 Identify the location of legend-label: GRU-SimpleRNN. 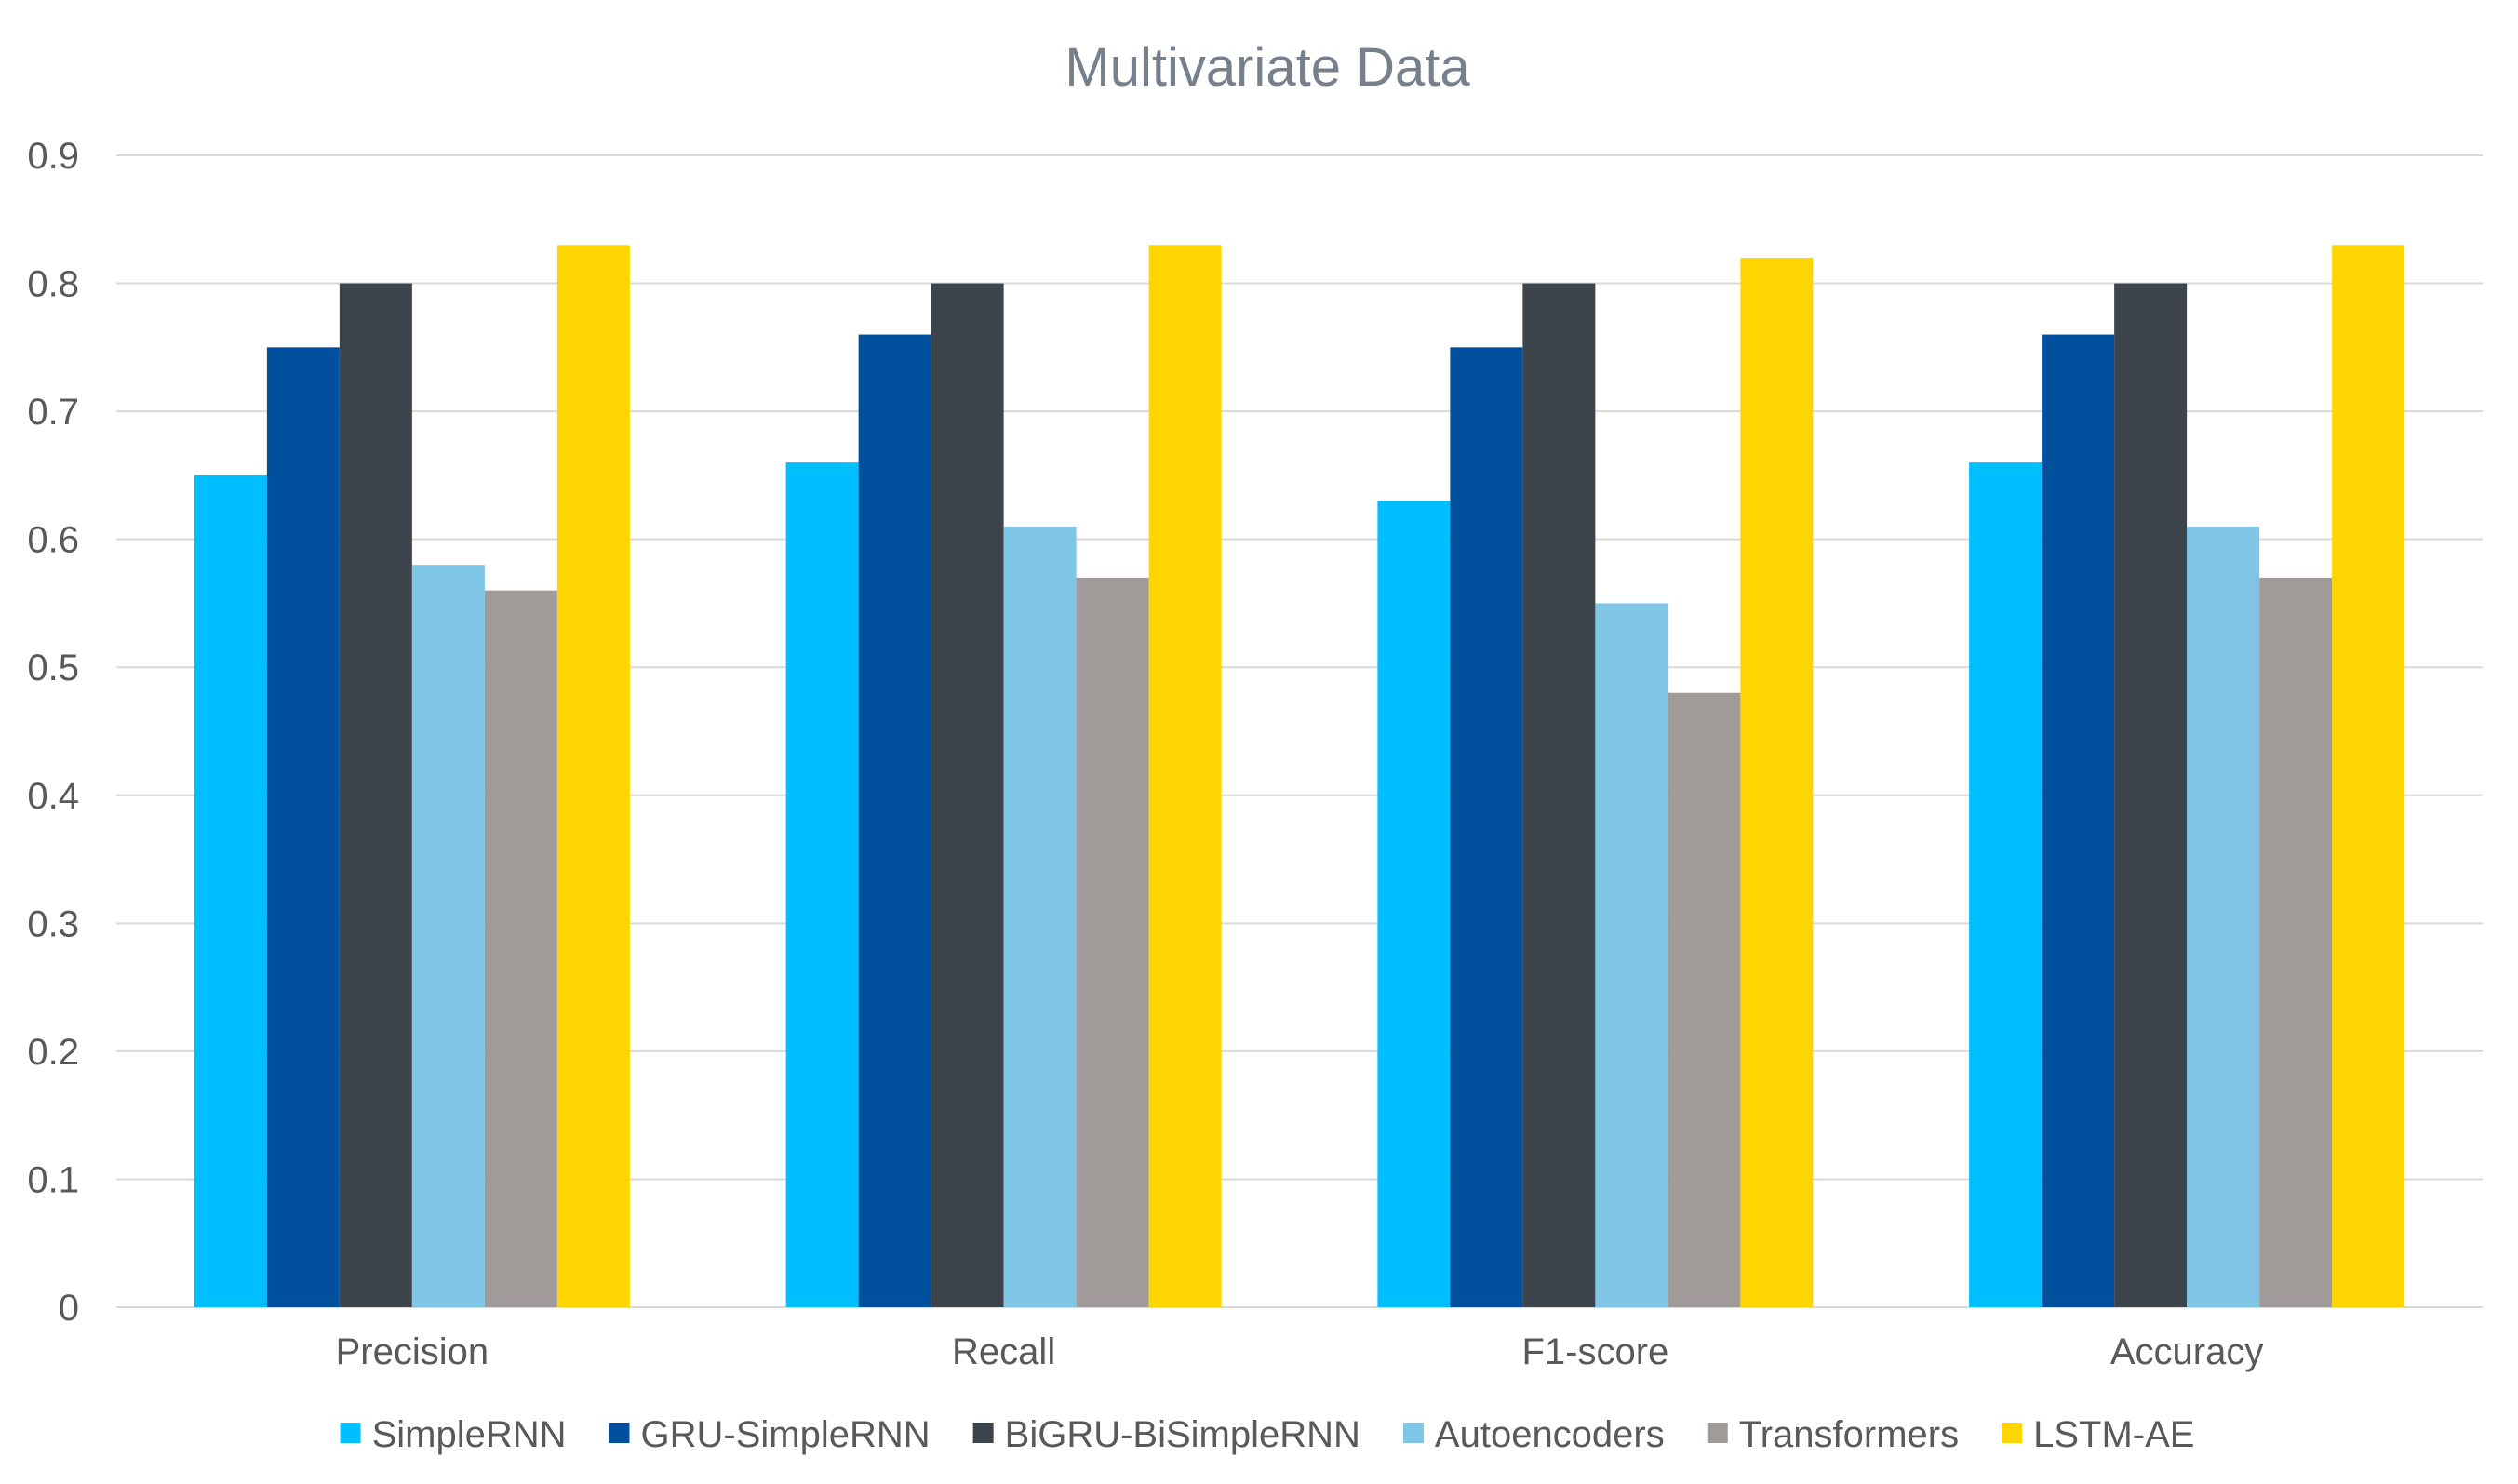
(786, 1434).